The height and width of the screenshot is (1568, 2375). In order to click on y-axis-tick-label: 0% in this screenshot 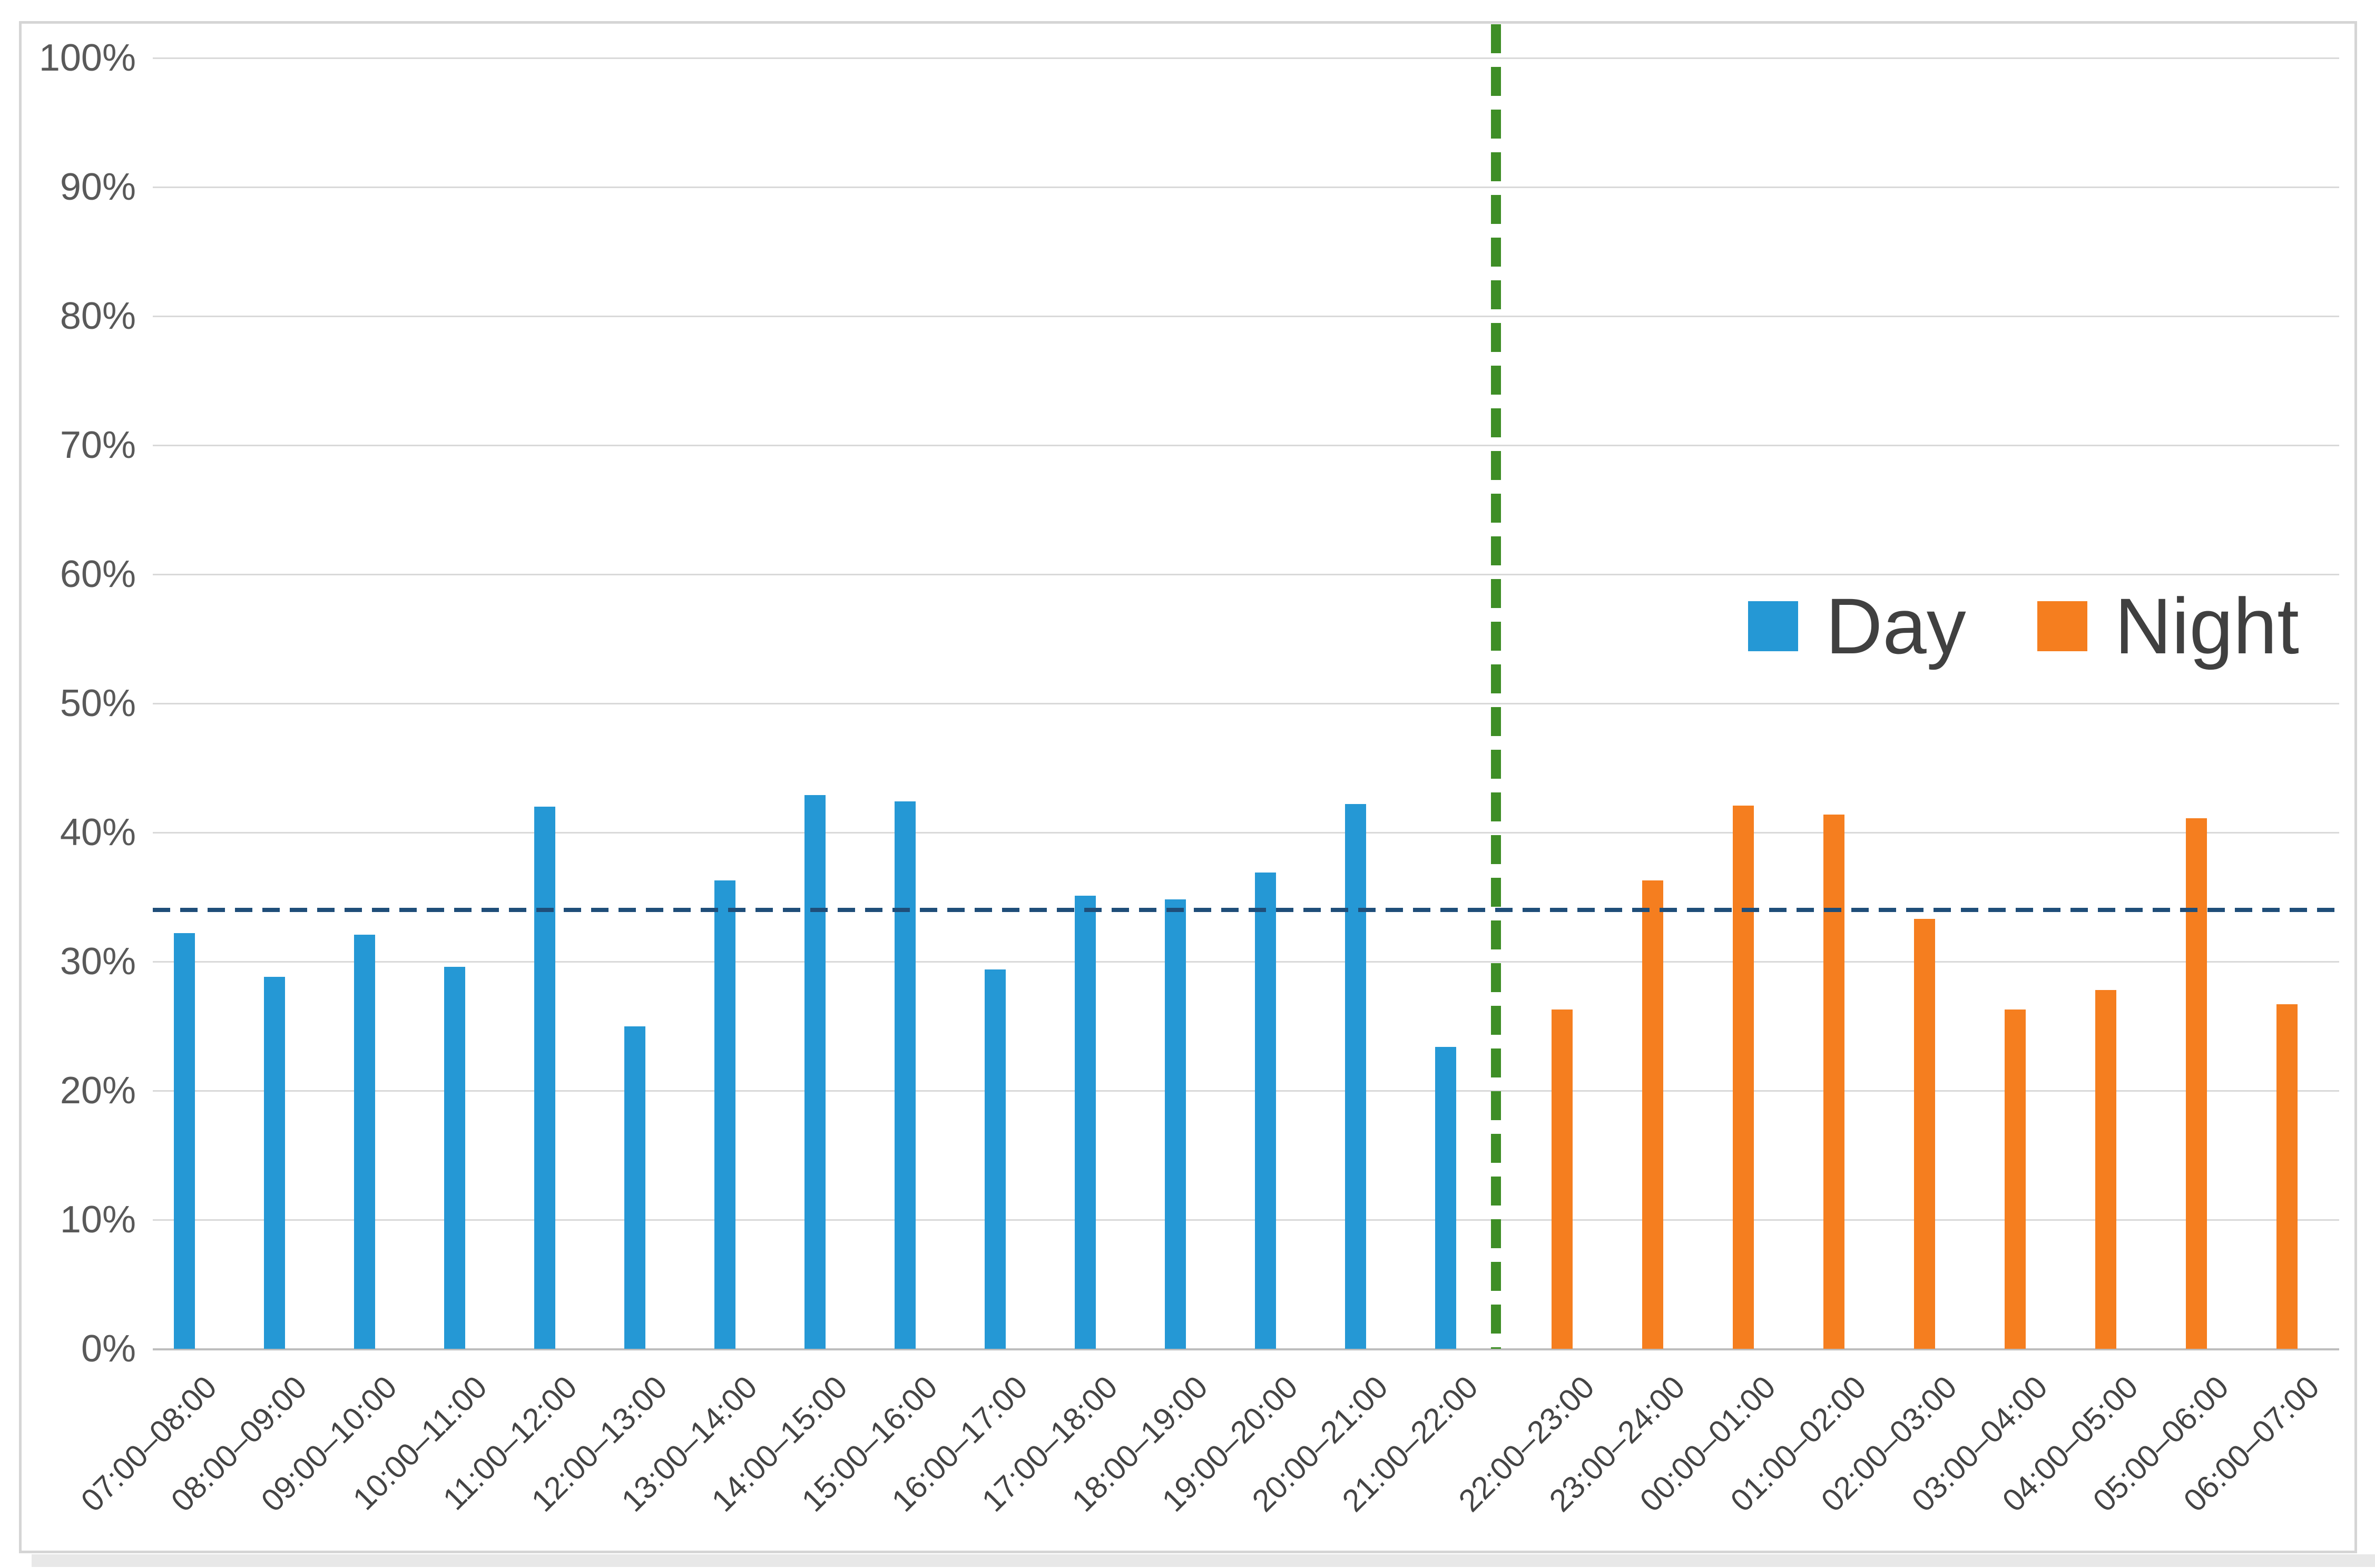, I will do `click(109, 1349)`.